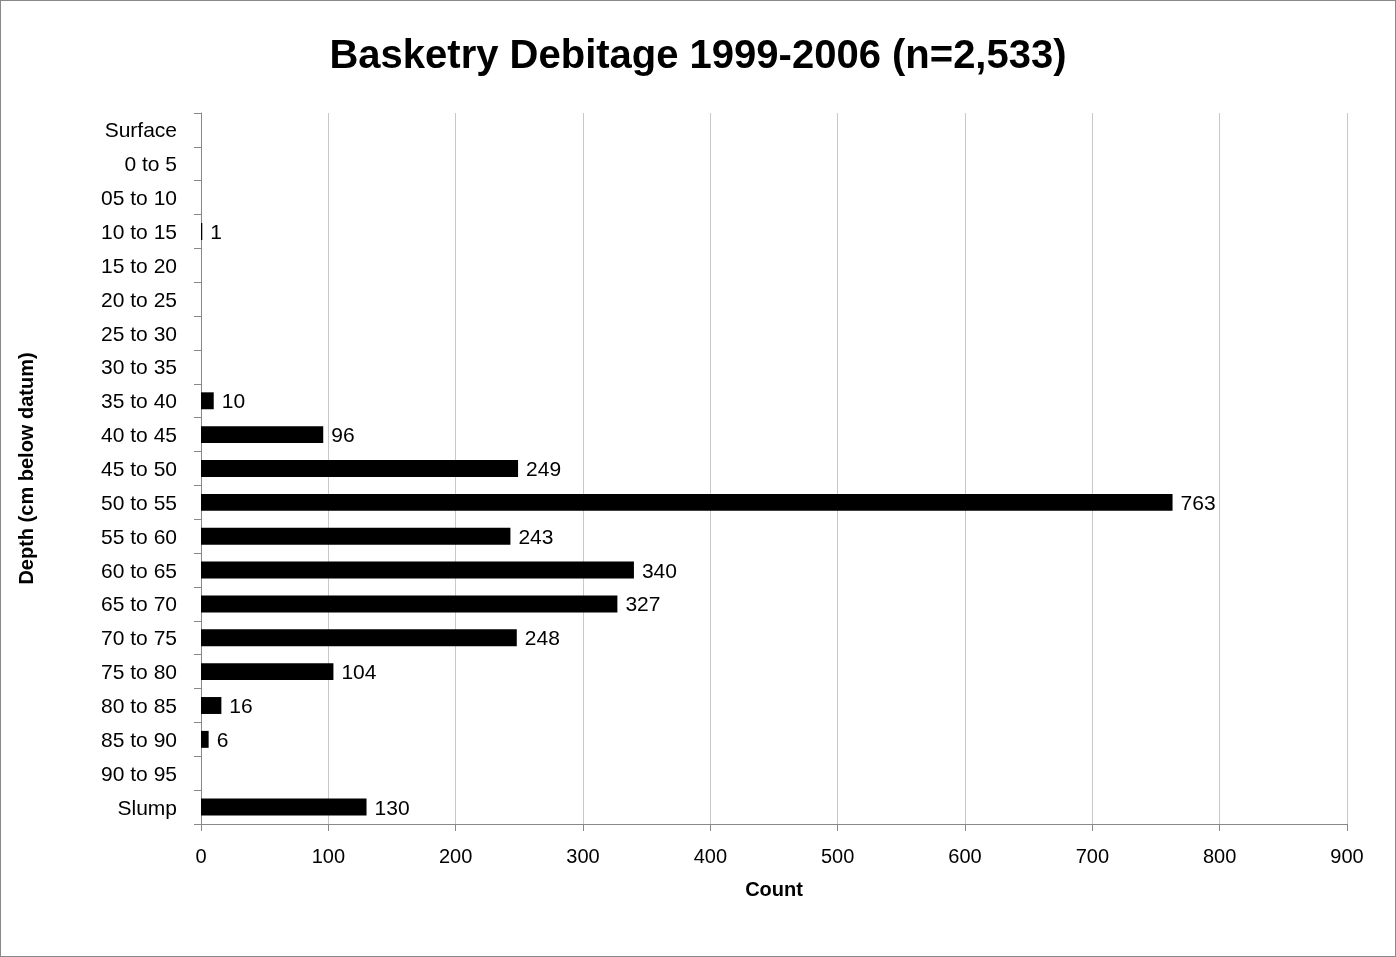 Image resolution: width=1396 pixels, height=957 pixels. Describe the element at coordinates (201, 856) in the screenshot. I see `x-tick-label: 0` at that location.